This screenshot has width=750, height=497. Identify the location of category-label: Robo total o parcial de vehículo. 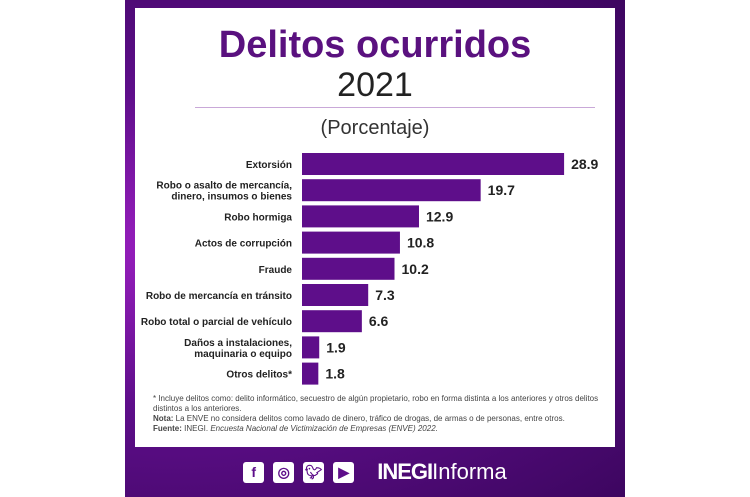
(216, 322).